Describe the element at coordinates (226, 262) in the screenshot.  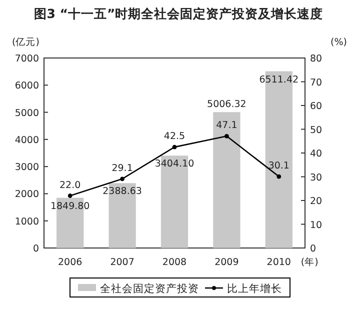
I see `x-tick-label: 2009` at that location.